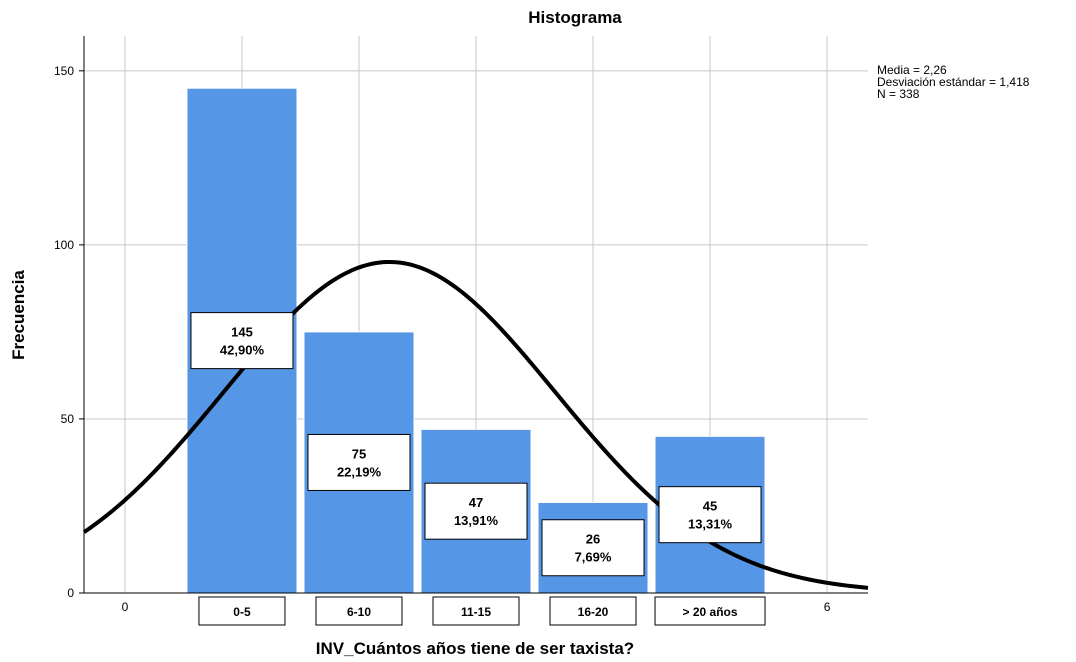 Image resolution: width=1076 pixels, height=662 pixels. What do you see at coordinates (359, 471) in the screenshot?
I see `data-label-percent: 22,19%` at bounding box center [359, 471].